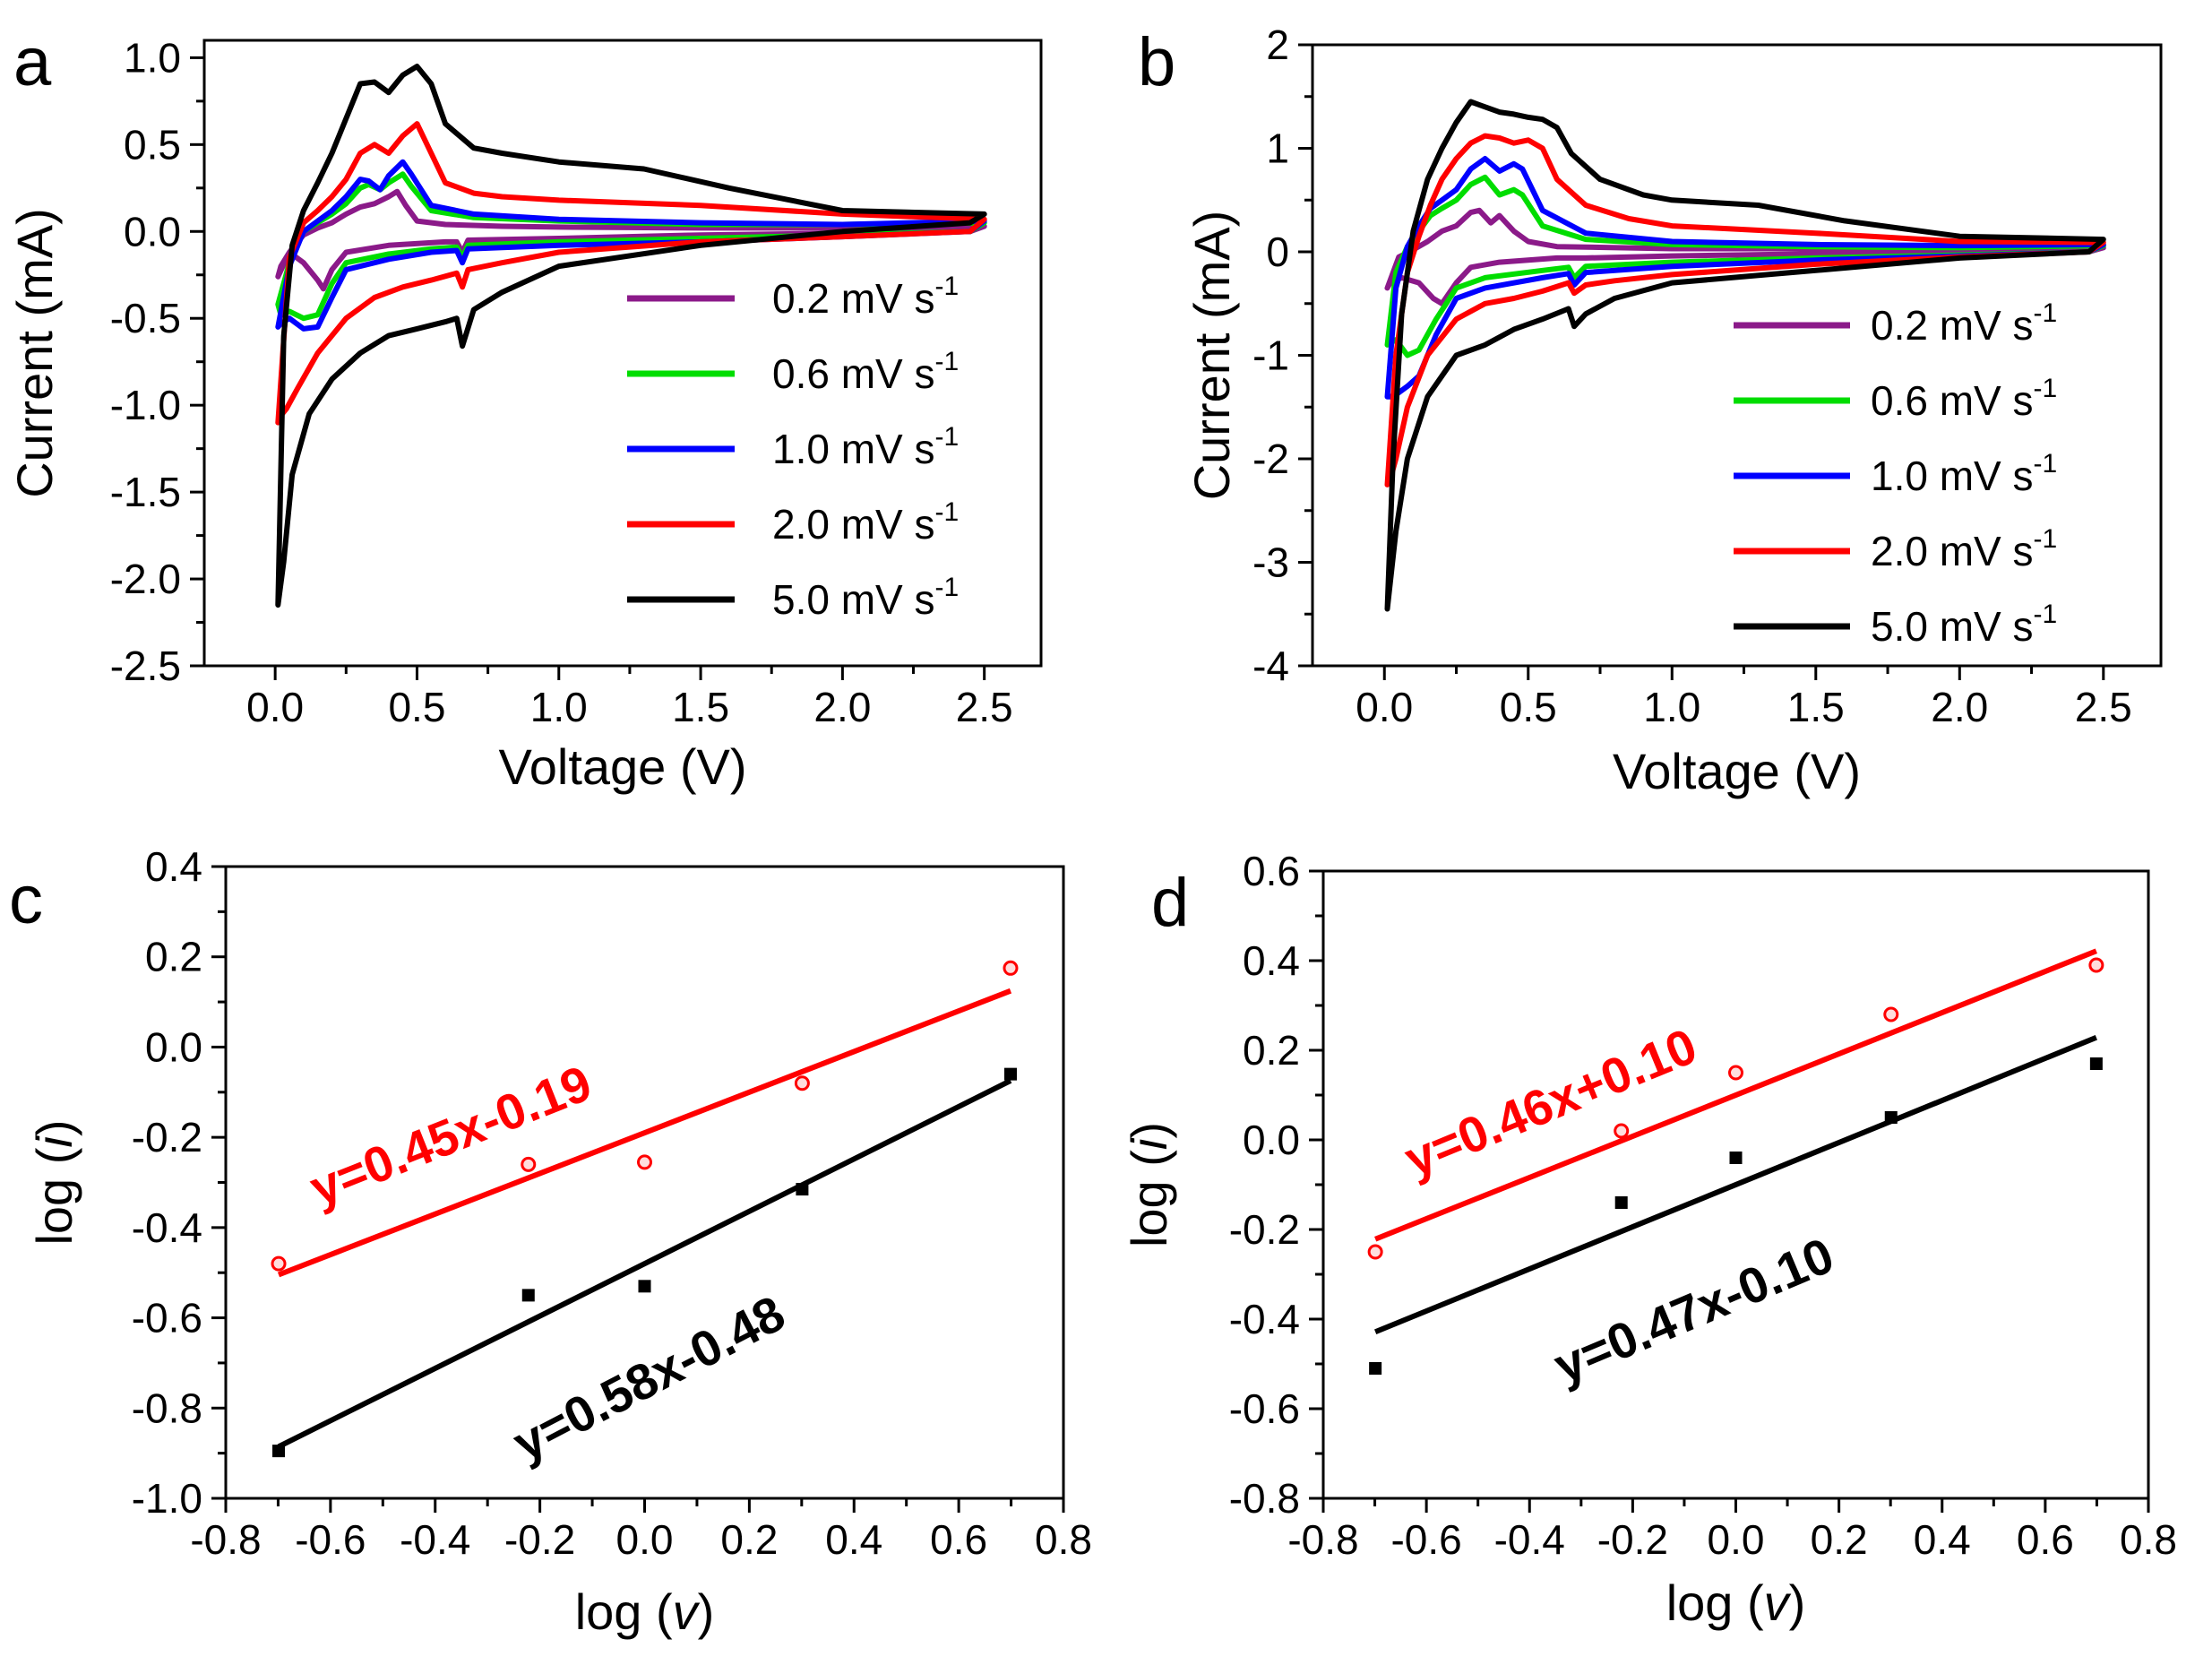 The height and width of the screenshot is (1665, 2212). Describe the element at coordinates (145, 579) in the screenshot. I see `y-tick-label: -2.0` at that location.